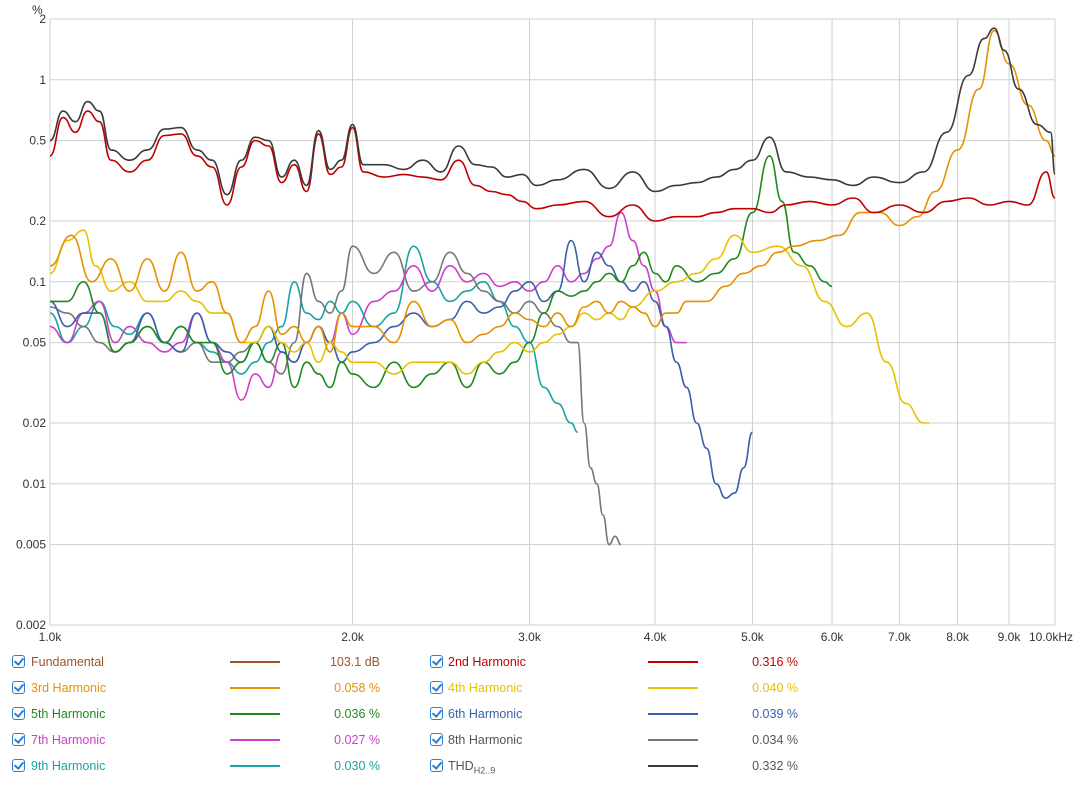 Image resolution: width=1079 pixels, height=787 pixels. What do you see at coordinates (42, 19) in the screenshot?
I see `y-tick-label: 2` at bounding box center [42, 19].